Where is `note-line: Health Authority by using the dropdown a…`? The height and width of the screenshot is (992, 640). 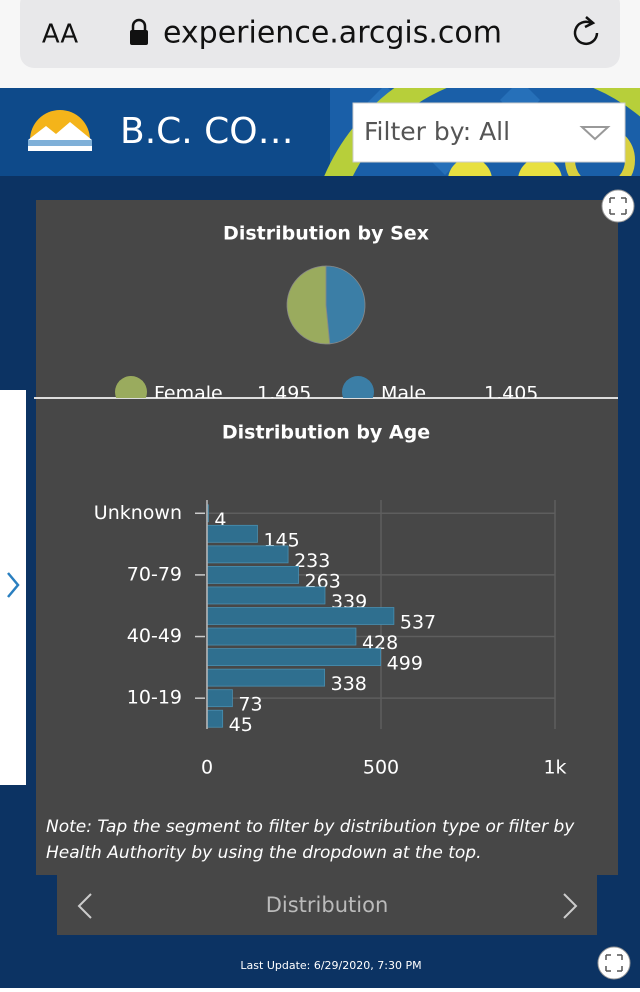 note-line: Health Authority by using the dropdown a… is located at coordinates (264, 853).